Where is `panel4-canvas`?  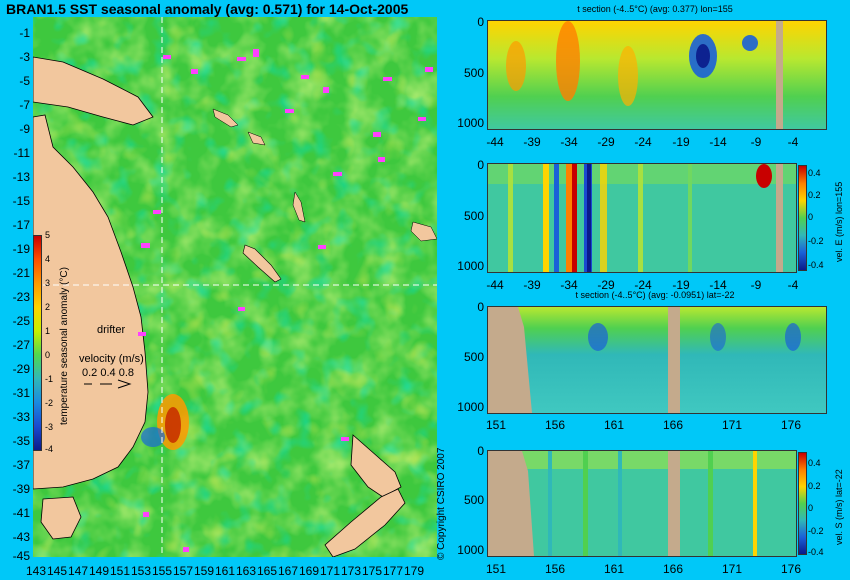
panel4-canvas is located at coordinates (642, 503).